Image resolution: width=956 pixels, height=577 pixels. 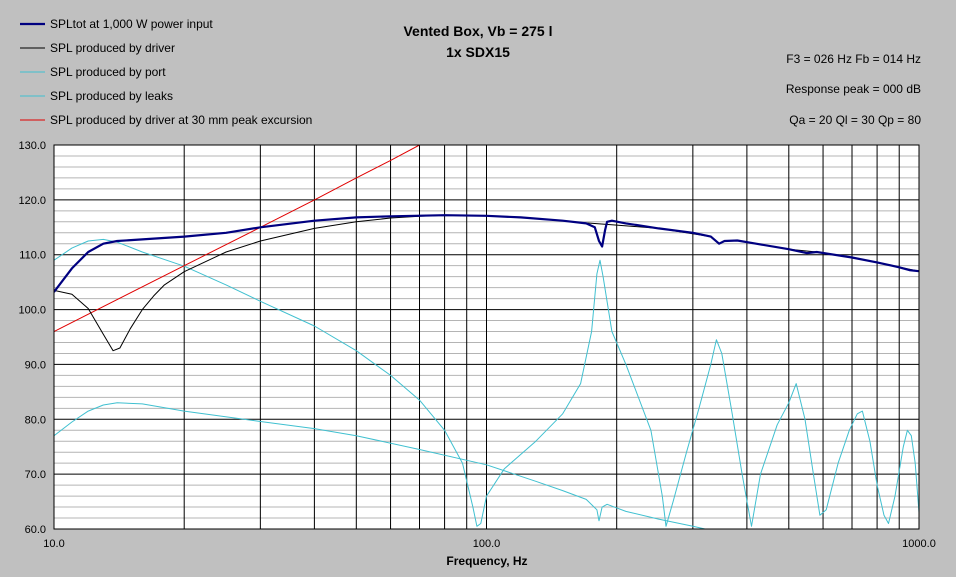 What do you see at coordinates (35, 420) in the screenshot?
I see `y-tick-label: 80.0` at bounding box center [35, 420].